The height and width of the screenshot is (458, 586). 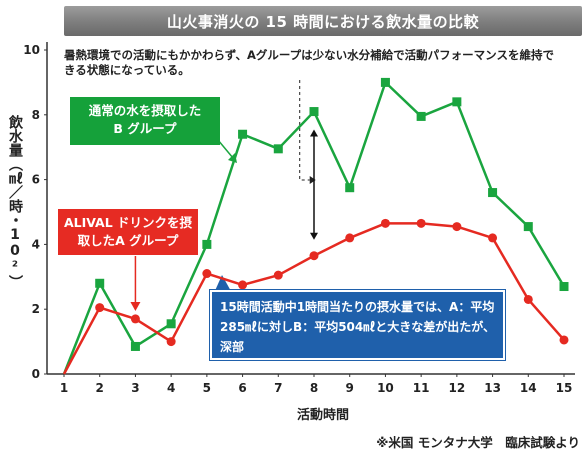 What do you see at coordinates (36, 309) in the screenshot?
I see `y-tick-label: 2` at bounding box center [36, 309].